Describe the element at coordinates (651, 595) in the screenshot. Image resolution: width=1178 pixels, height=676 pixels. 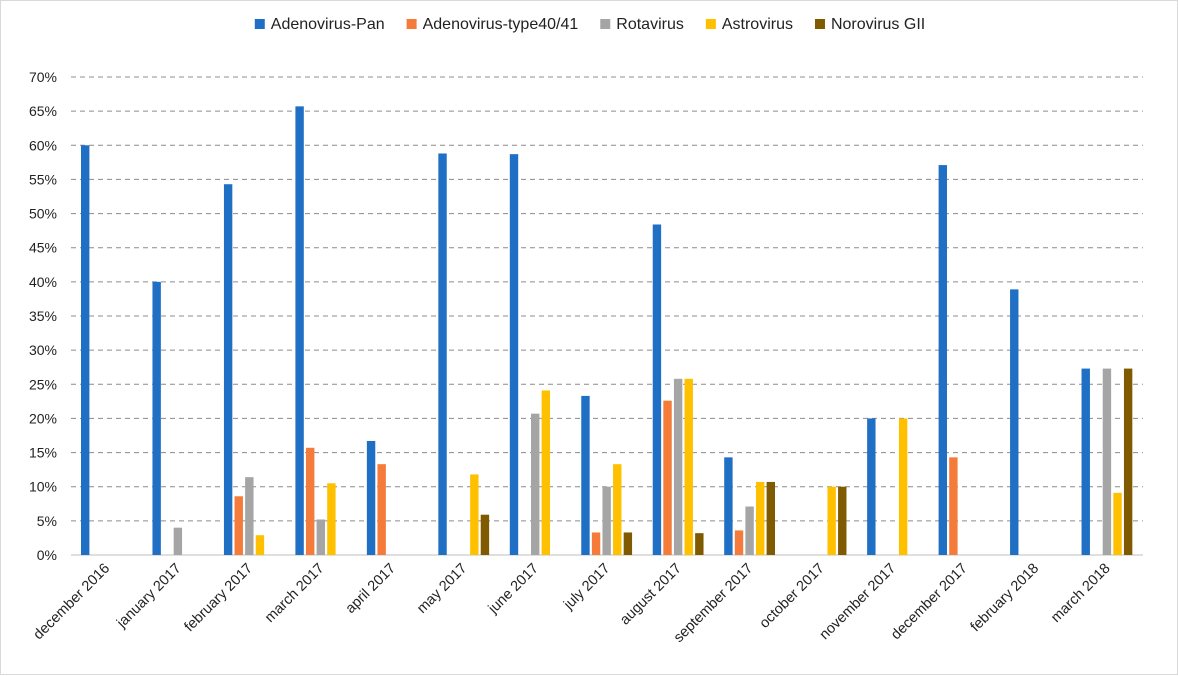
I see `x-category-label: august 2017` at that location.